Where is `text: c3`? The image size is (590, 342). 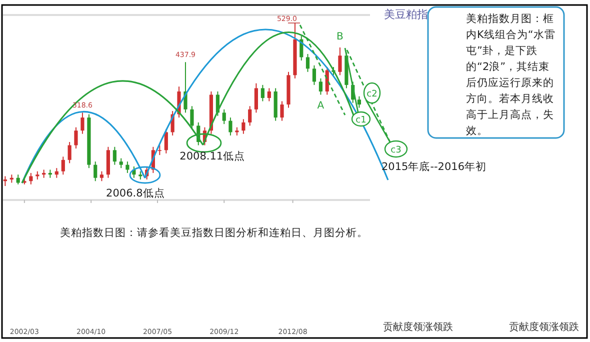
text: c3 is located at coordinates (396, 151).